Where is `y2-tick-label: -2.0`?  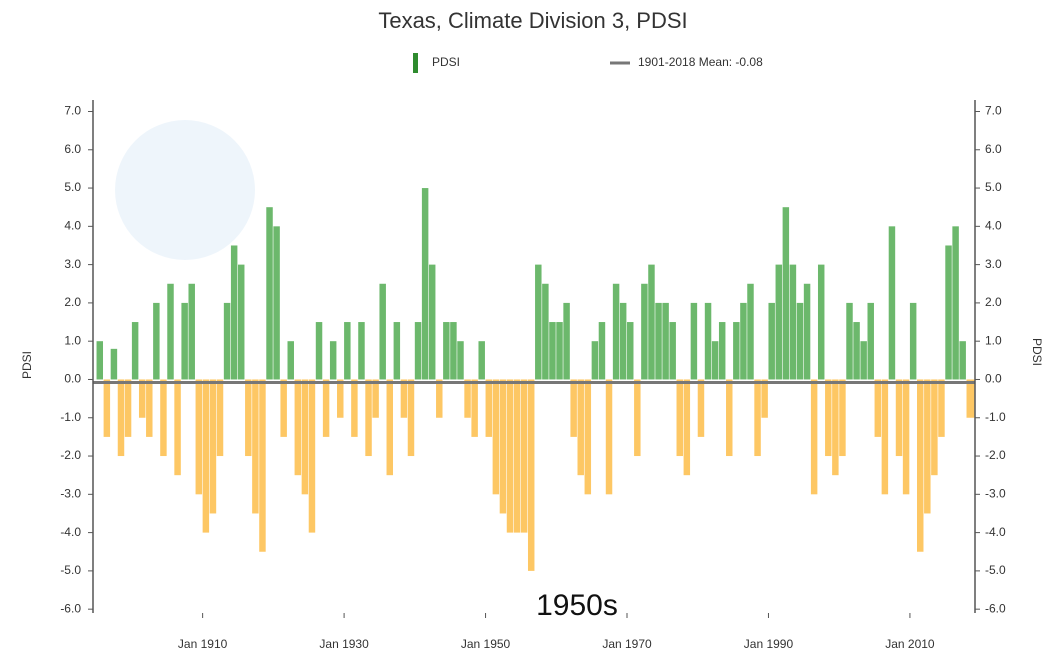 y2-tick-label: -2.0 is located at coordinates (995, 455).